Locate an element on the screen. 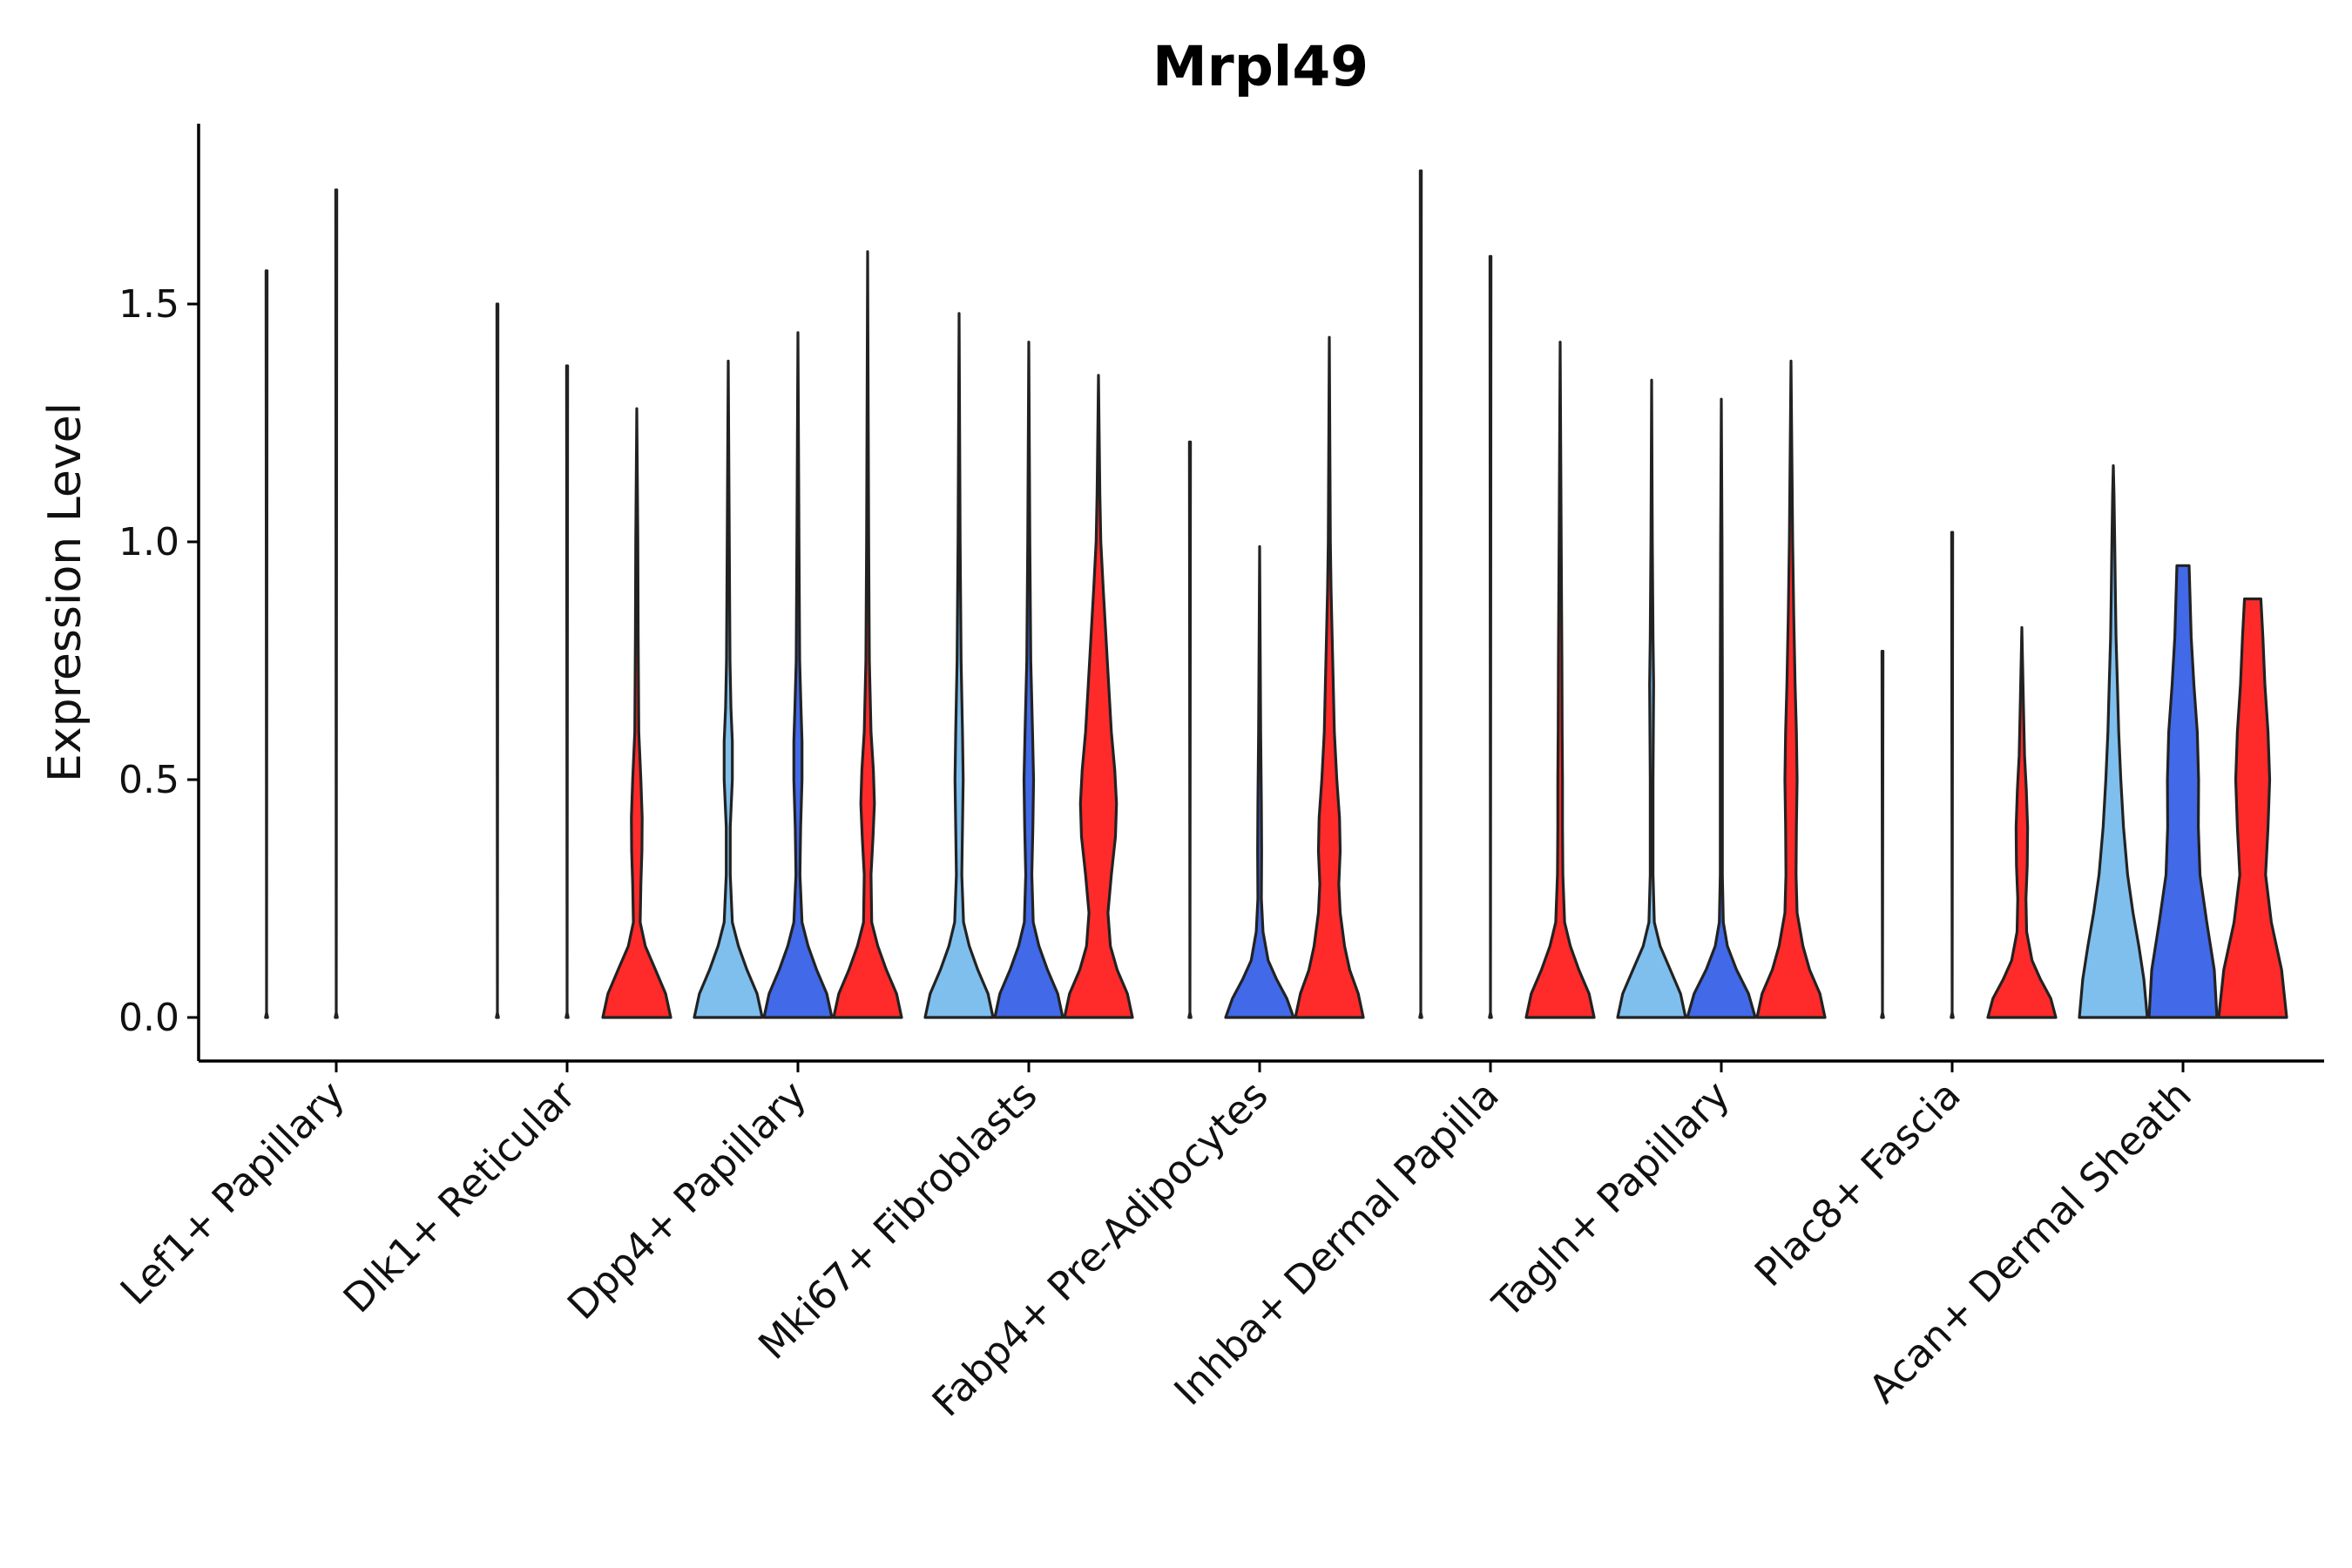 This screenshot has height=1568, width=2352. x-tick-label: Plac8+ Fascia is located at coordinates (1858, 1183).